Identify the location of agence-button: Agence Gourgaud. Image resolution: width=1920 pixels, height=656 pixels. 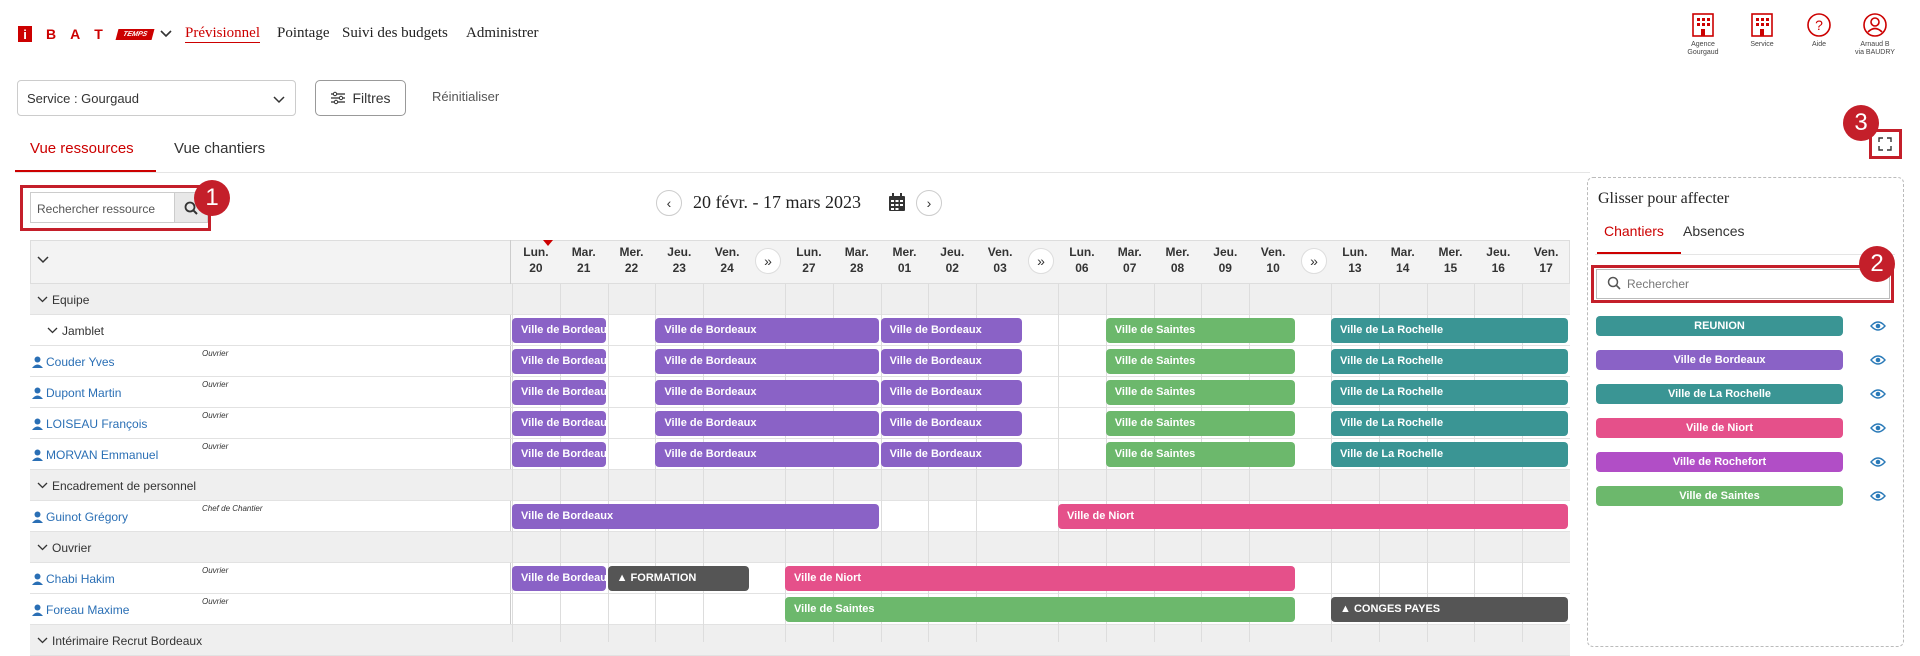
(1703, 34).